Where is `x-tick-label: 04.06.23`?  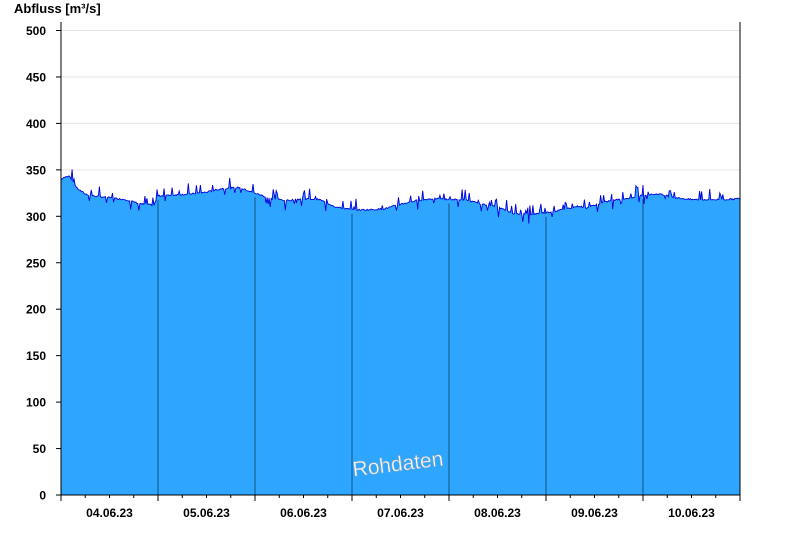
x-tick-label: 04.06.23 is located at coordinates (109, 513).